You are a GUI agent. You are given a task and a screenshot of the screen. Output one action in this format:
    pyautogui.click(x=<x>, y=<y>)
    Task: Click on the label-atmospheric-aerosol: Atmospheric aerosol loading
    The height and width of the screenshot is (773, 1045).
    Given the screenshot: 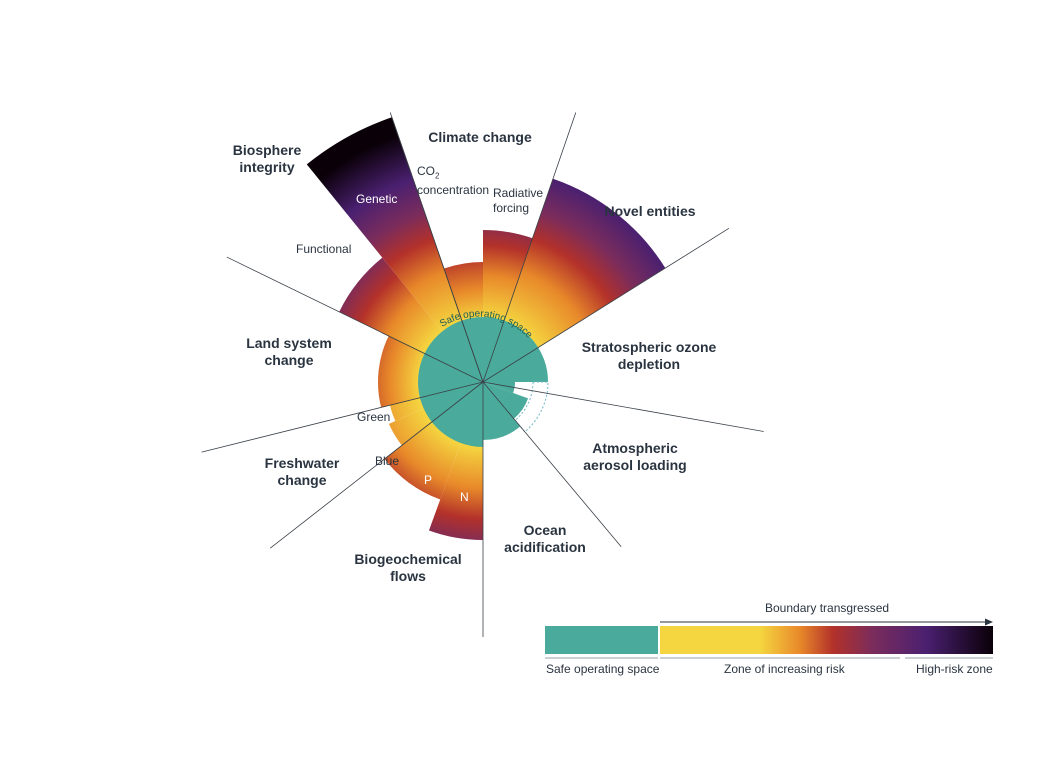 What is the action you would take?
    pyautogui.click(x=635, y=457)
    